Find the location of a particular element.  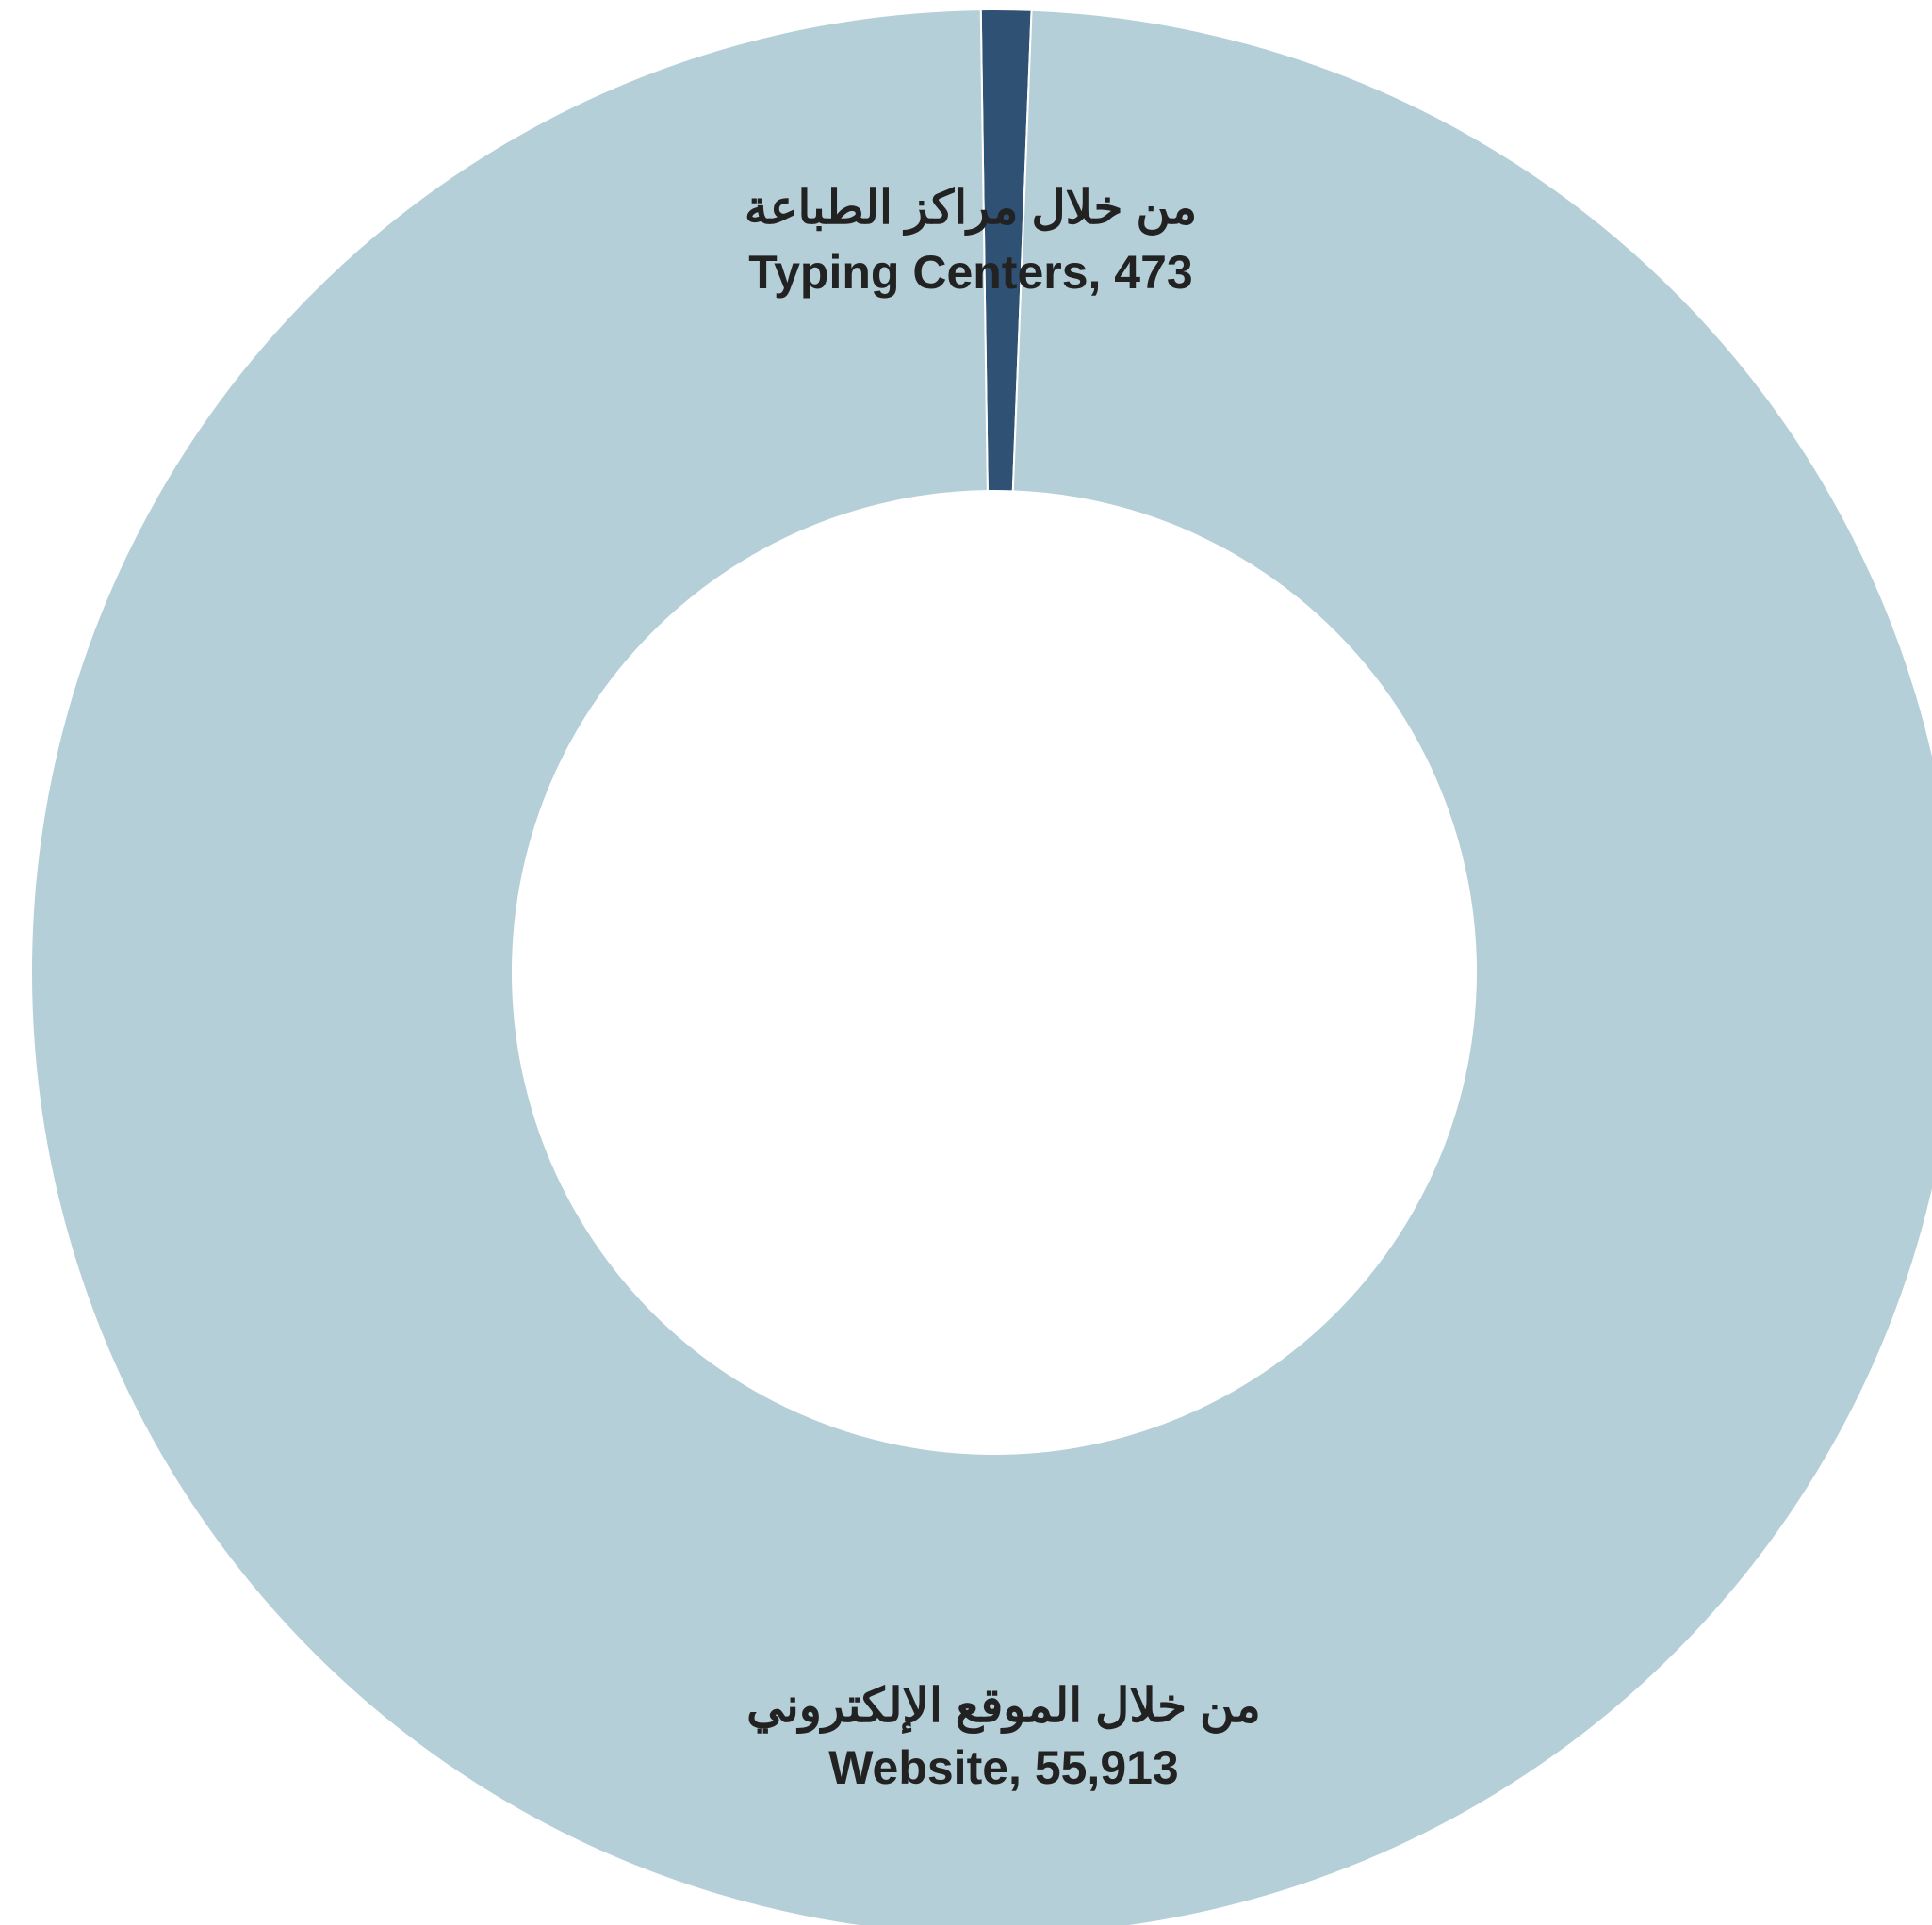

slice-label-website-en: Website, 55,913 is located at coordinates (1003, 1767).